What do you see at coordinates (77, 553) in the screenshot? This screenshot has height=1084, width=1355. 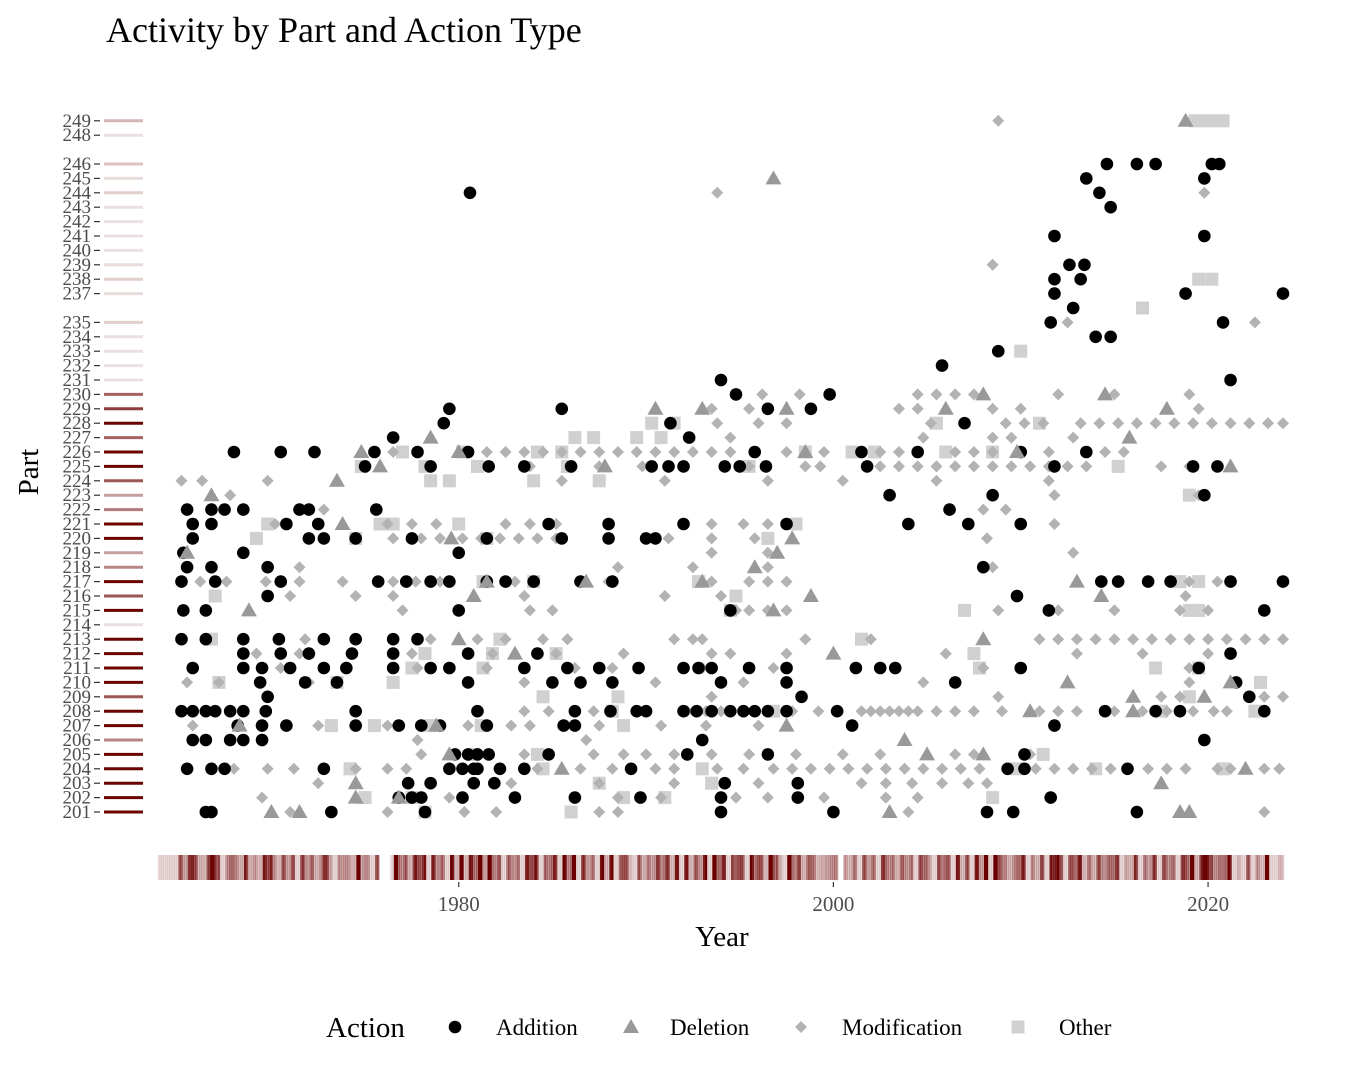 I see `y-tick-label: 219` at bounding box center [77, 553].